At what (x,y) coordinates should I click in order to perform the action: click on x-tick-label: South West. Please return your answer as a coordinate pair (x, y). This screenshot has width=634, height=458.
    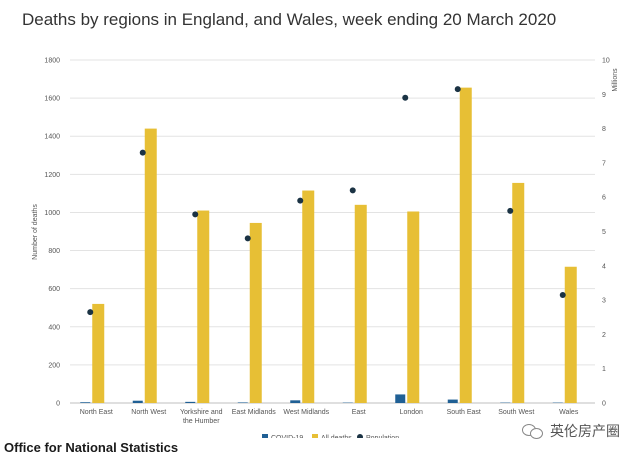
    Looking at the image, I should click on (516, 412).